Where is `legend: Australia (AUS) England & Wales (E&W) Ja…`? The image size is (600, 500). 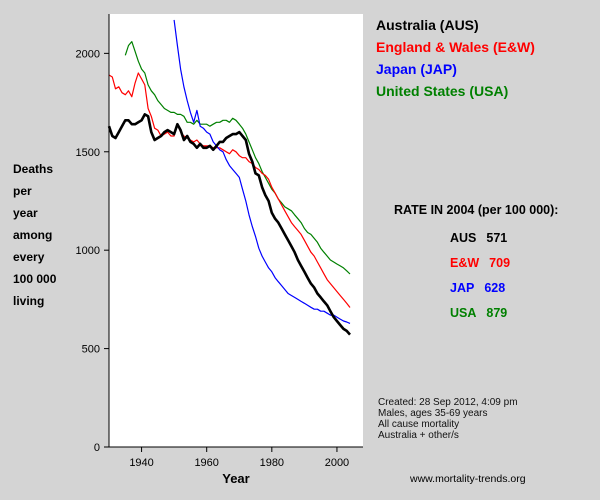 legend: Australia (AUS) England & Wales (E&W) Ja… is located at coordinates (455, 58).